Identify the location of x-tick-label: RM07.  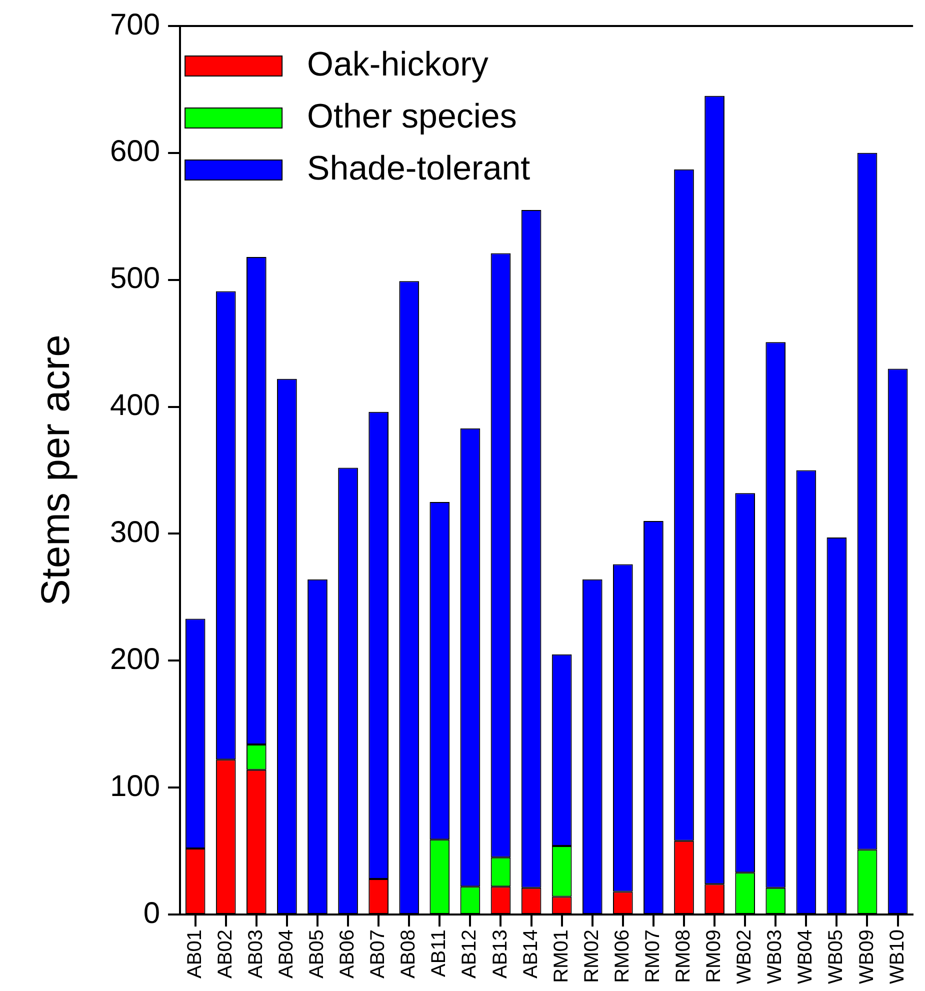
(653, 956).